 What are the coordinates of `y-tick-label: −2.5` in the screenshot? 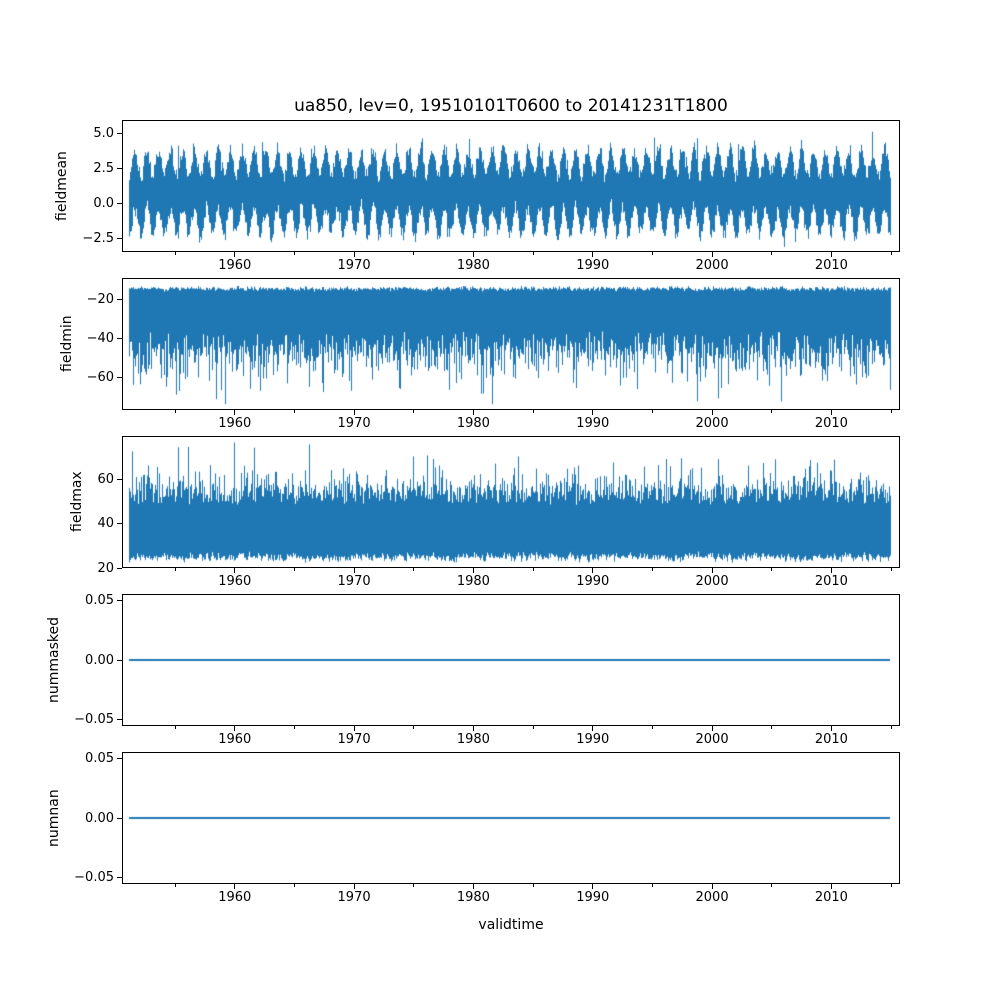 It's located at (98, 239).